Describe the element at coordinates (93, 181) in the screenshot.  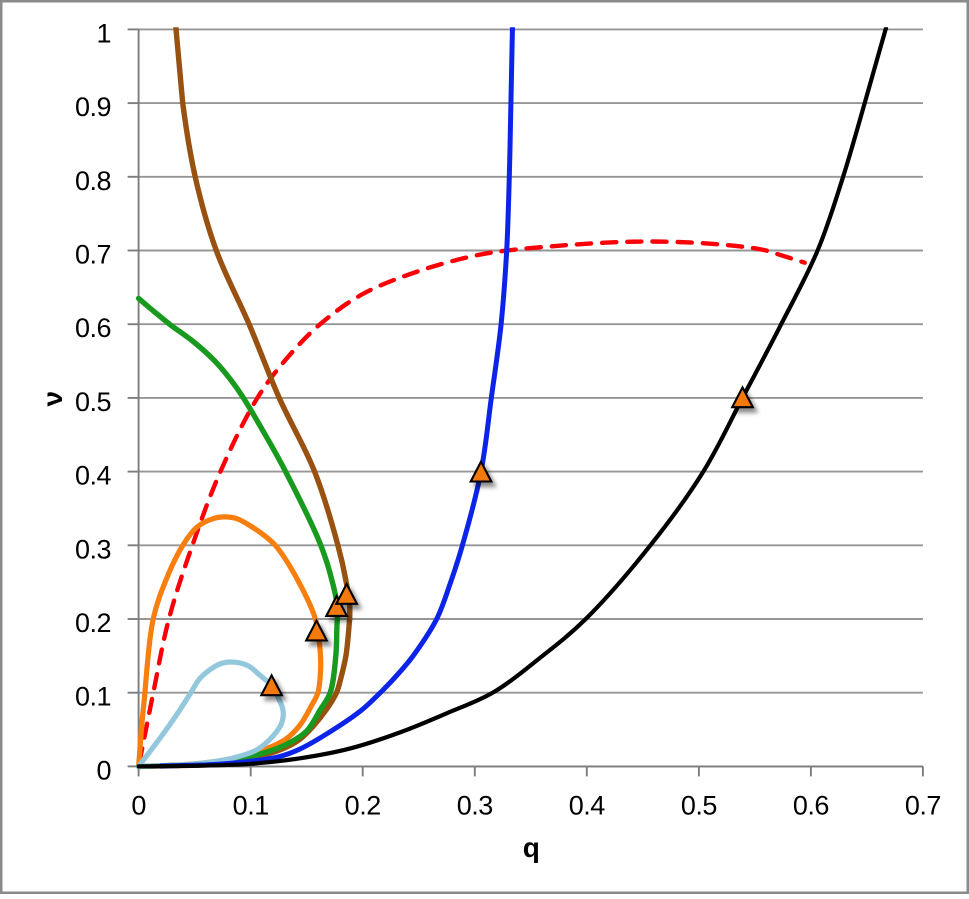
I see `svg-text: 0.8` at that location.